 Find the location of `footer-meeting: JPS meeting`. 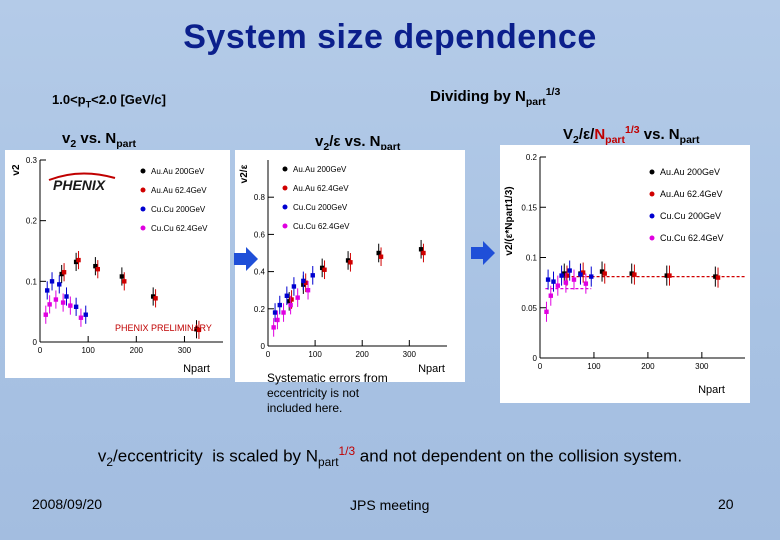

footer-meeting: JPS meeting is located at coordinates (390, 505).